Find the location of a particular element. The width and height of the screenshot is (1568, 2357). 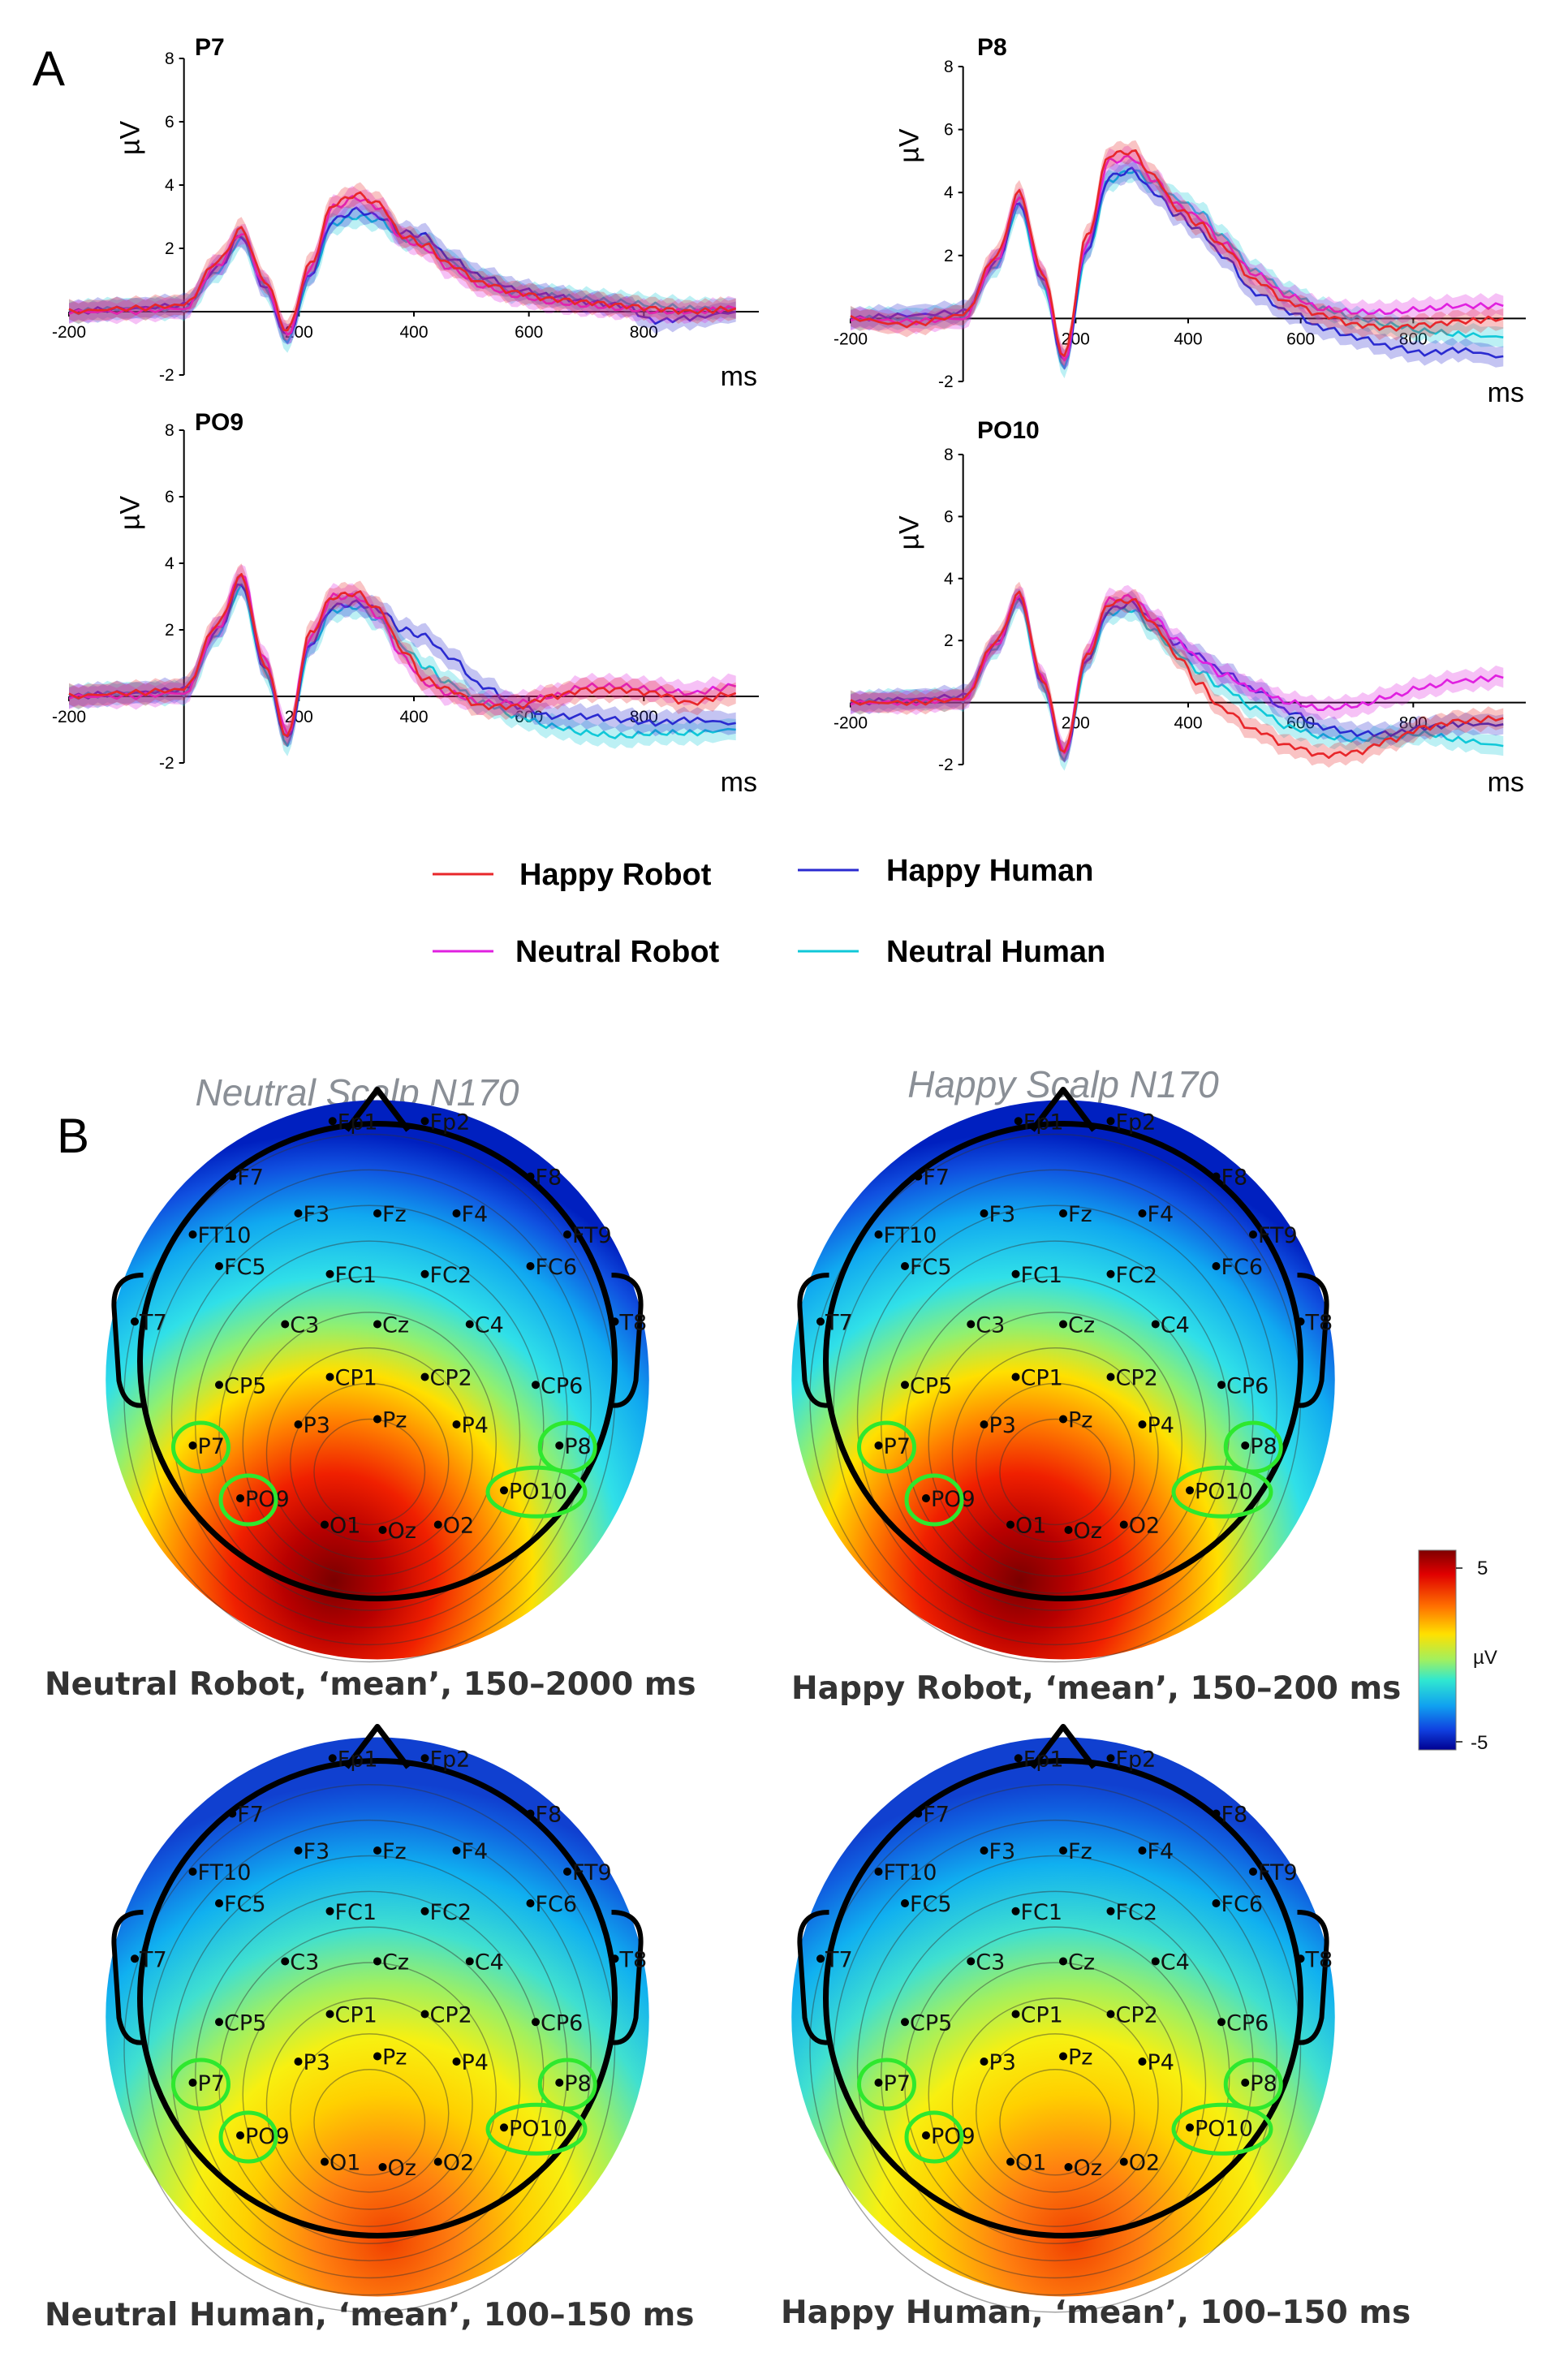

x-tick-label: 600 is located at coordinates (1301, 339).